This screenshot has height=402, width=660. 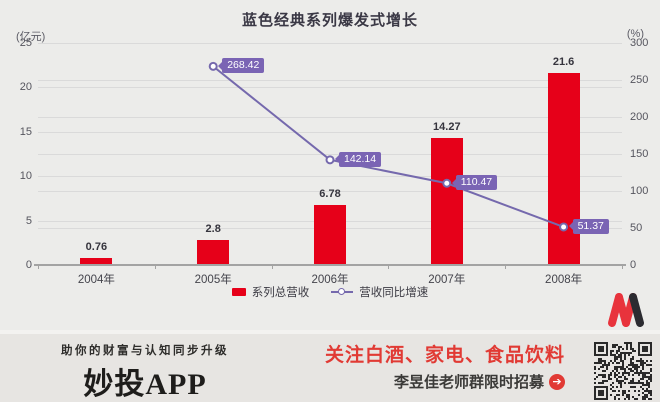 I want to click on x-label-2007年: 2007年, so click(x=447, y=280).